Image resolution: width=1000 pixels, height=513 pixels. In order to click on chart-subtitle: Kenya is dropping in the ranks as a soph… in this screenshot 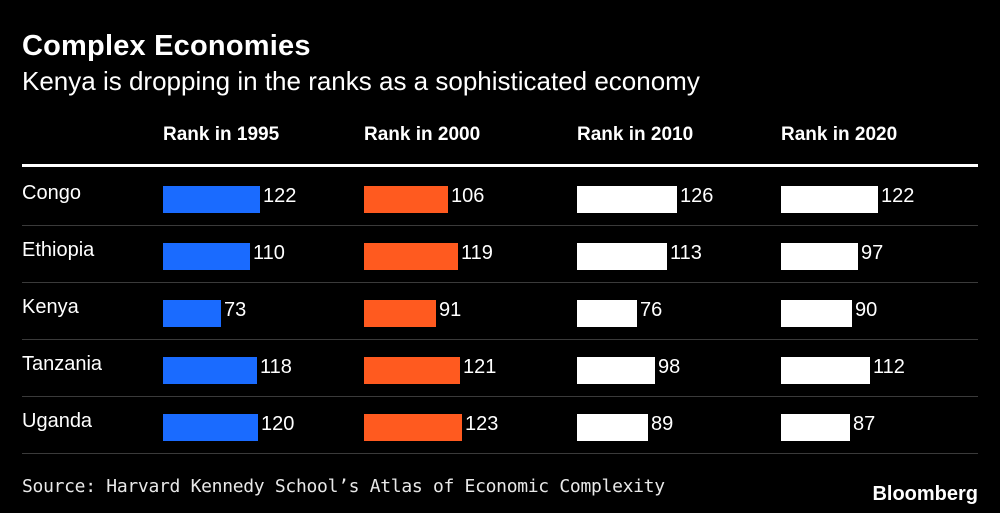, I will do `click(361, 81)`.